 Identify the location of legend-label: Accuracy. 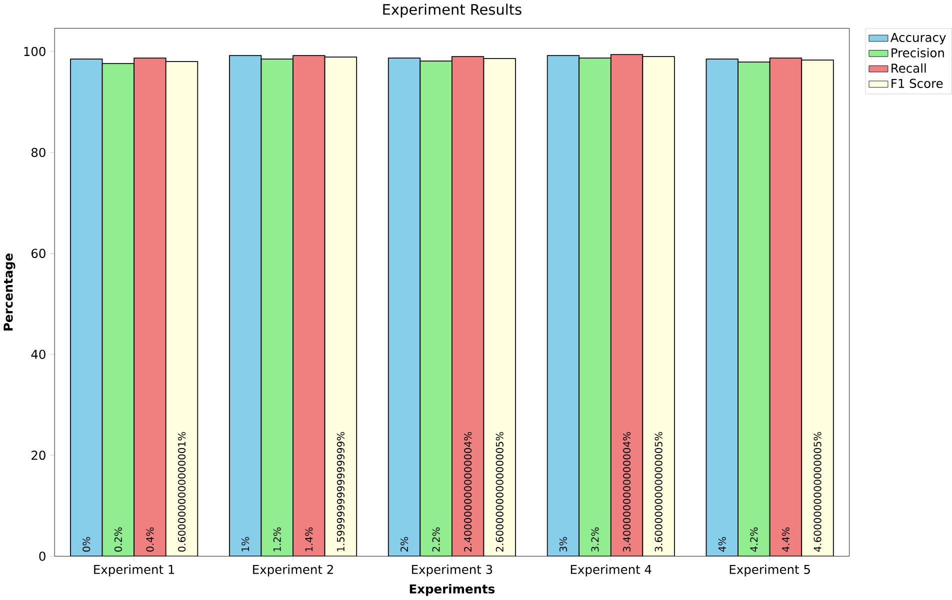
(918, 39).